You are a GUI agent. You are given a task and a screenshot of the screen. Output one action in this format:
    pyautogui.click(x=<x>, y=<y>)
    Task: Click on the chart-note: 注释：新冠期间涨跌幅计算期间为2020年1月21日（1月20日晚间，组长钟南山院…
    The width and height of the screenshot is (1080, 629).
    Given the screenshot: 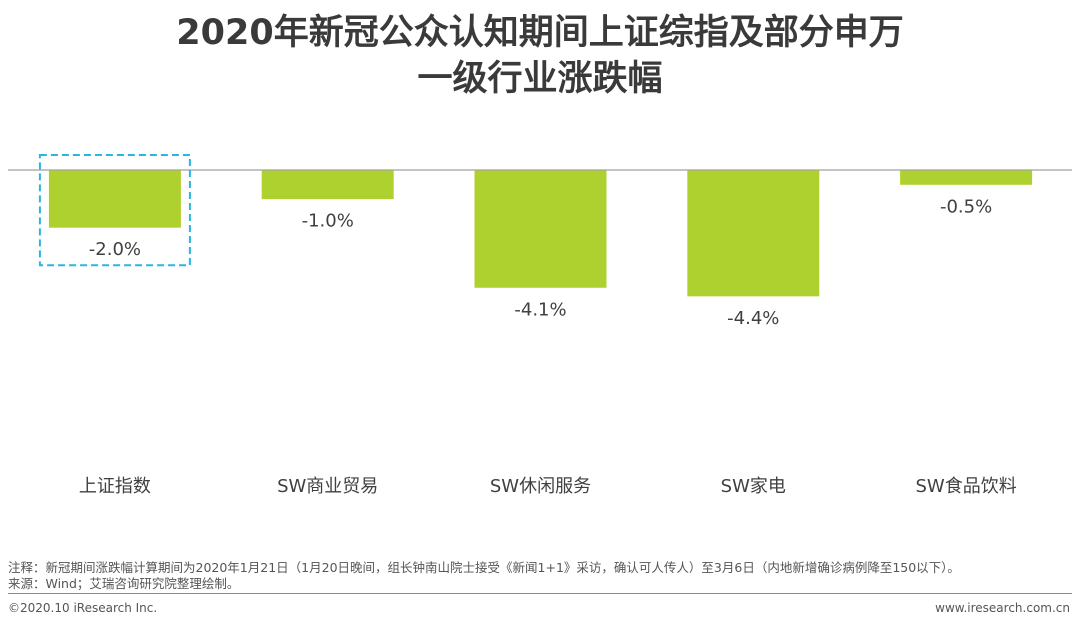 What is the action you would take?
    pyautogui.click(x=484, y=567)
    